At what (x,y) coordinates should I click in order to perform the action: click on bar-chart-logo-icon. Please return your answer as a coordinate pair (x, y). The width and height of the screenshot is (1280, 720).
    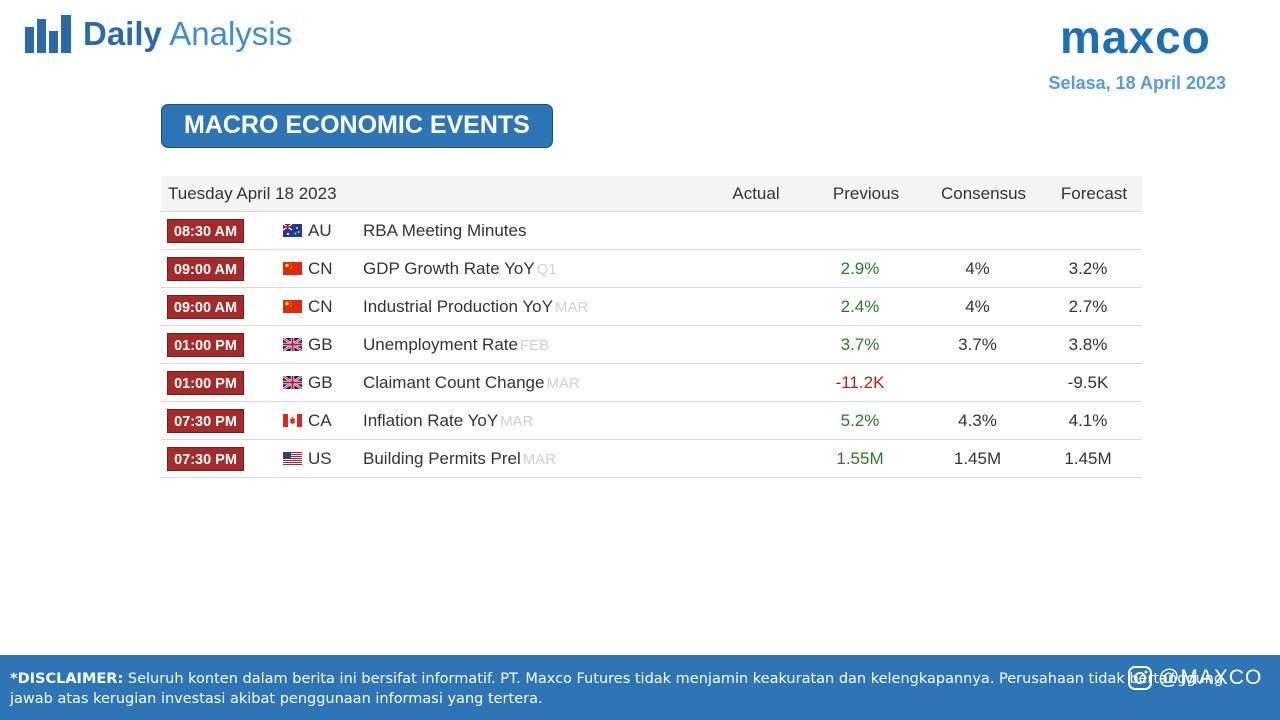
    Looking at the image, I should click on (48, 34).